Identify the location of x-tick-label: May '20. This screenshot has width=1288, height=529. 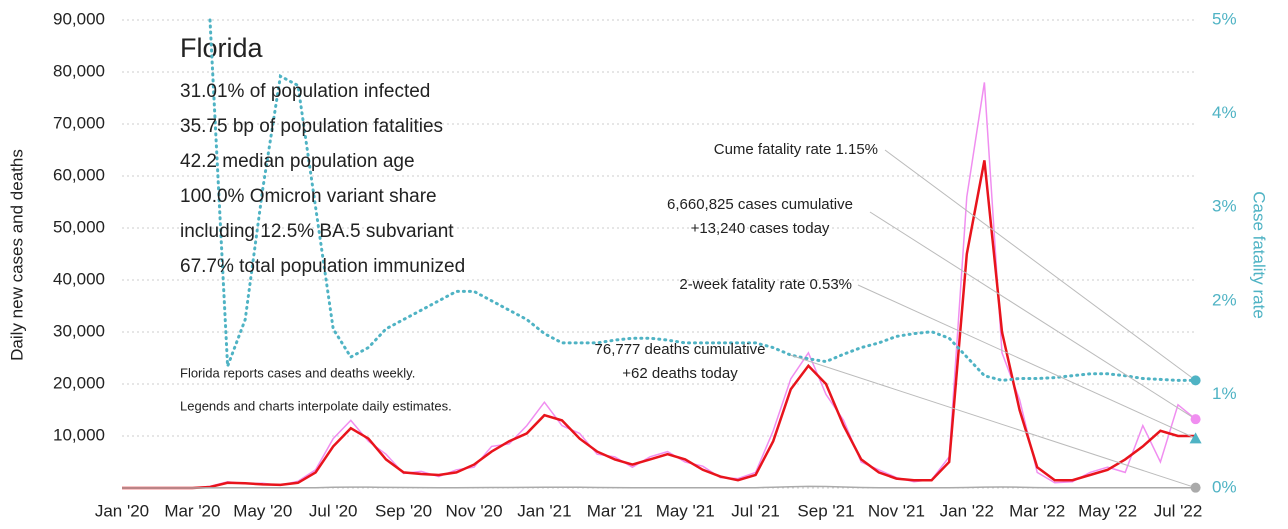
(262, 510).